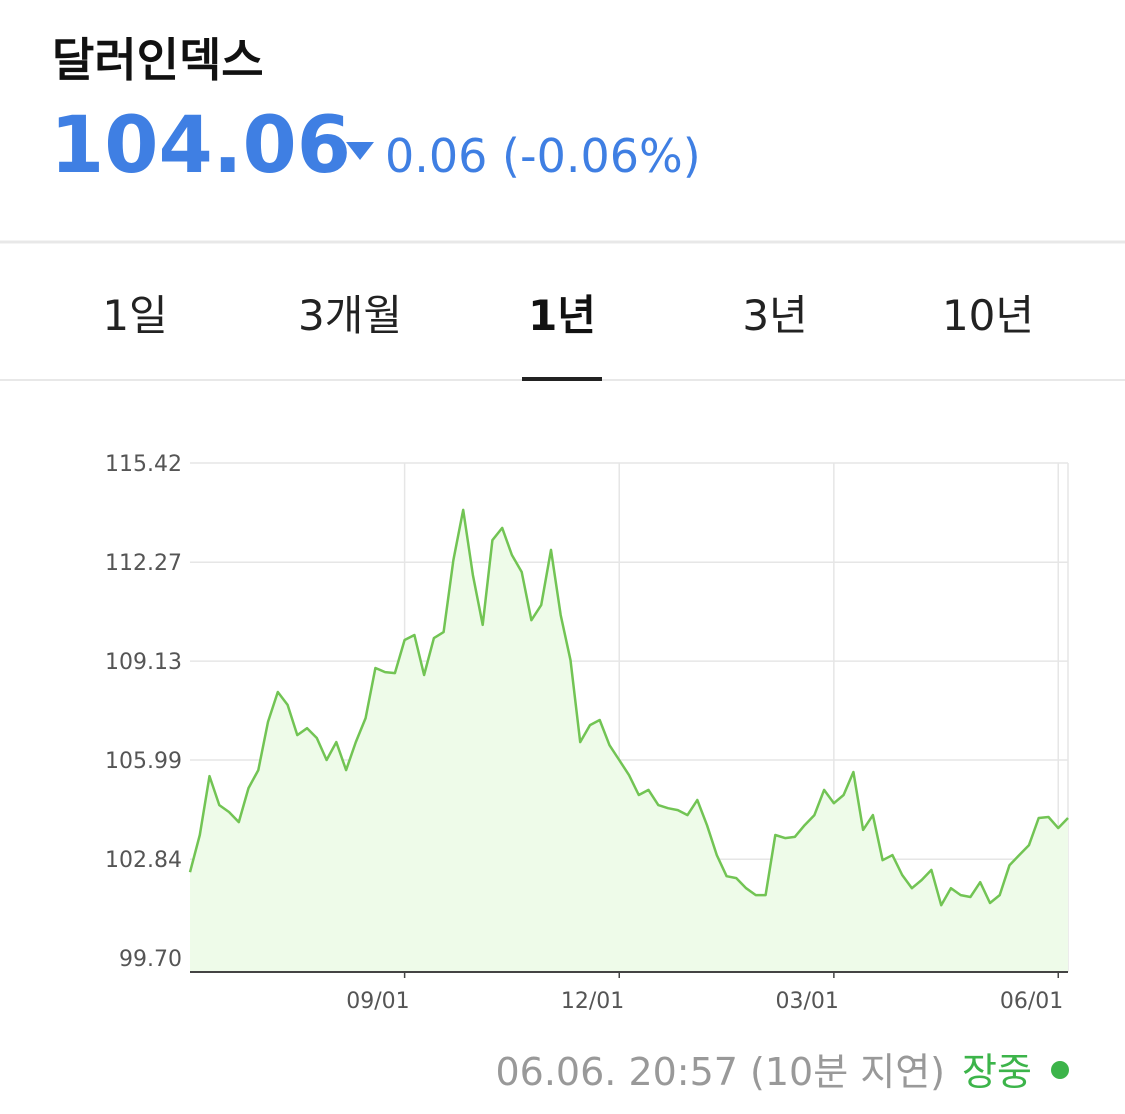 The image size is (1125, 1114). What do you see at coordinates (150, 959) in the screenshot?
I see `y-tick-label: 99.70` at bounding box center [150, 959].